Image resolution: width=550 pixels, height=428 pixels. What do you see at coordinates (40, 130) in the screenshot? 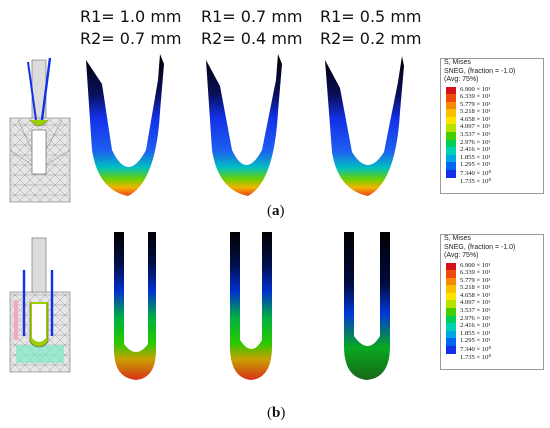
I see `mesh-thumbnail-a` at bounding box center [40, 130].